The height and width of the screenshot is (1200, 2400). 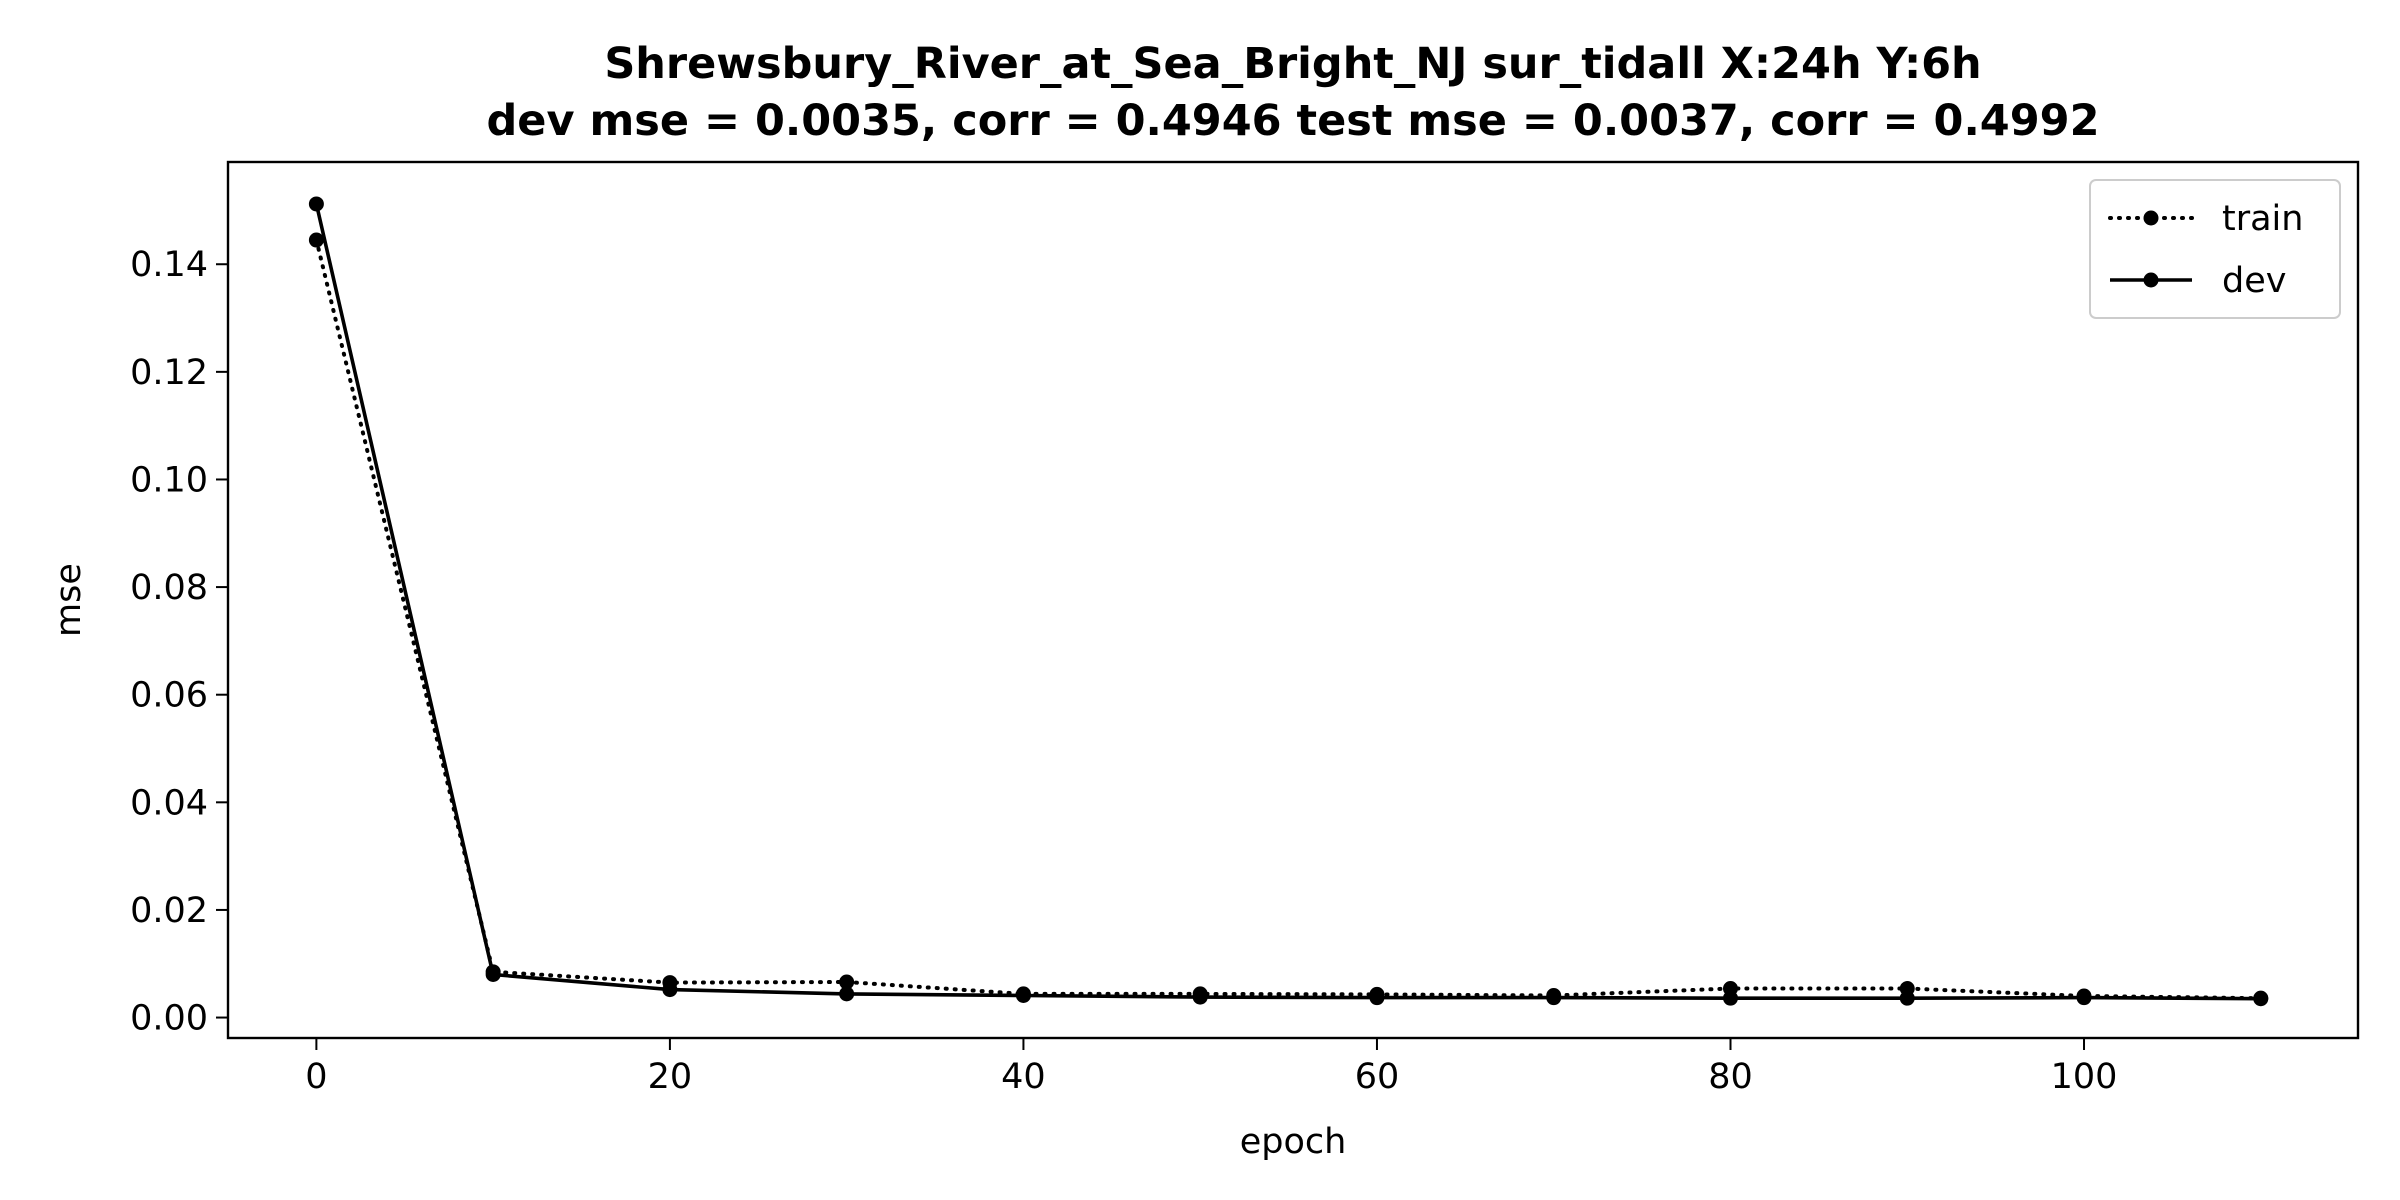 What do you see at coordinates (69, 600) in the screenshot?
I see `y-axis-label: mse` at bounding box center [69, 600].